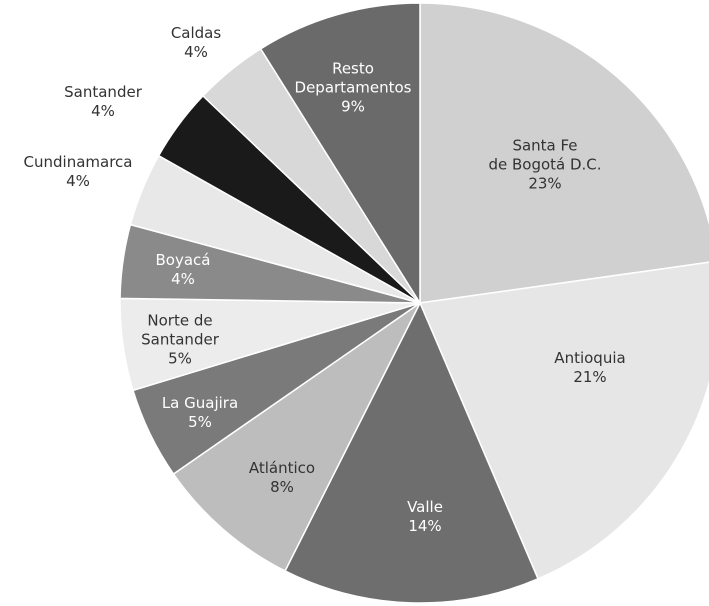 The height and width of the screenshot is (606, 709). Describe the element at coordinates (545, 155) in the screenshot. I see `category-label: Santa Fe de Bogotá D.C.` at that location.